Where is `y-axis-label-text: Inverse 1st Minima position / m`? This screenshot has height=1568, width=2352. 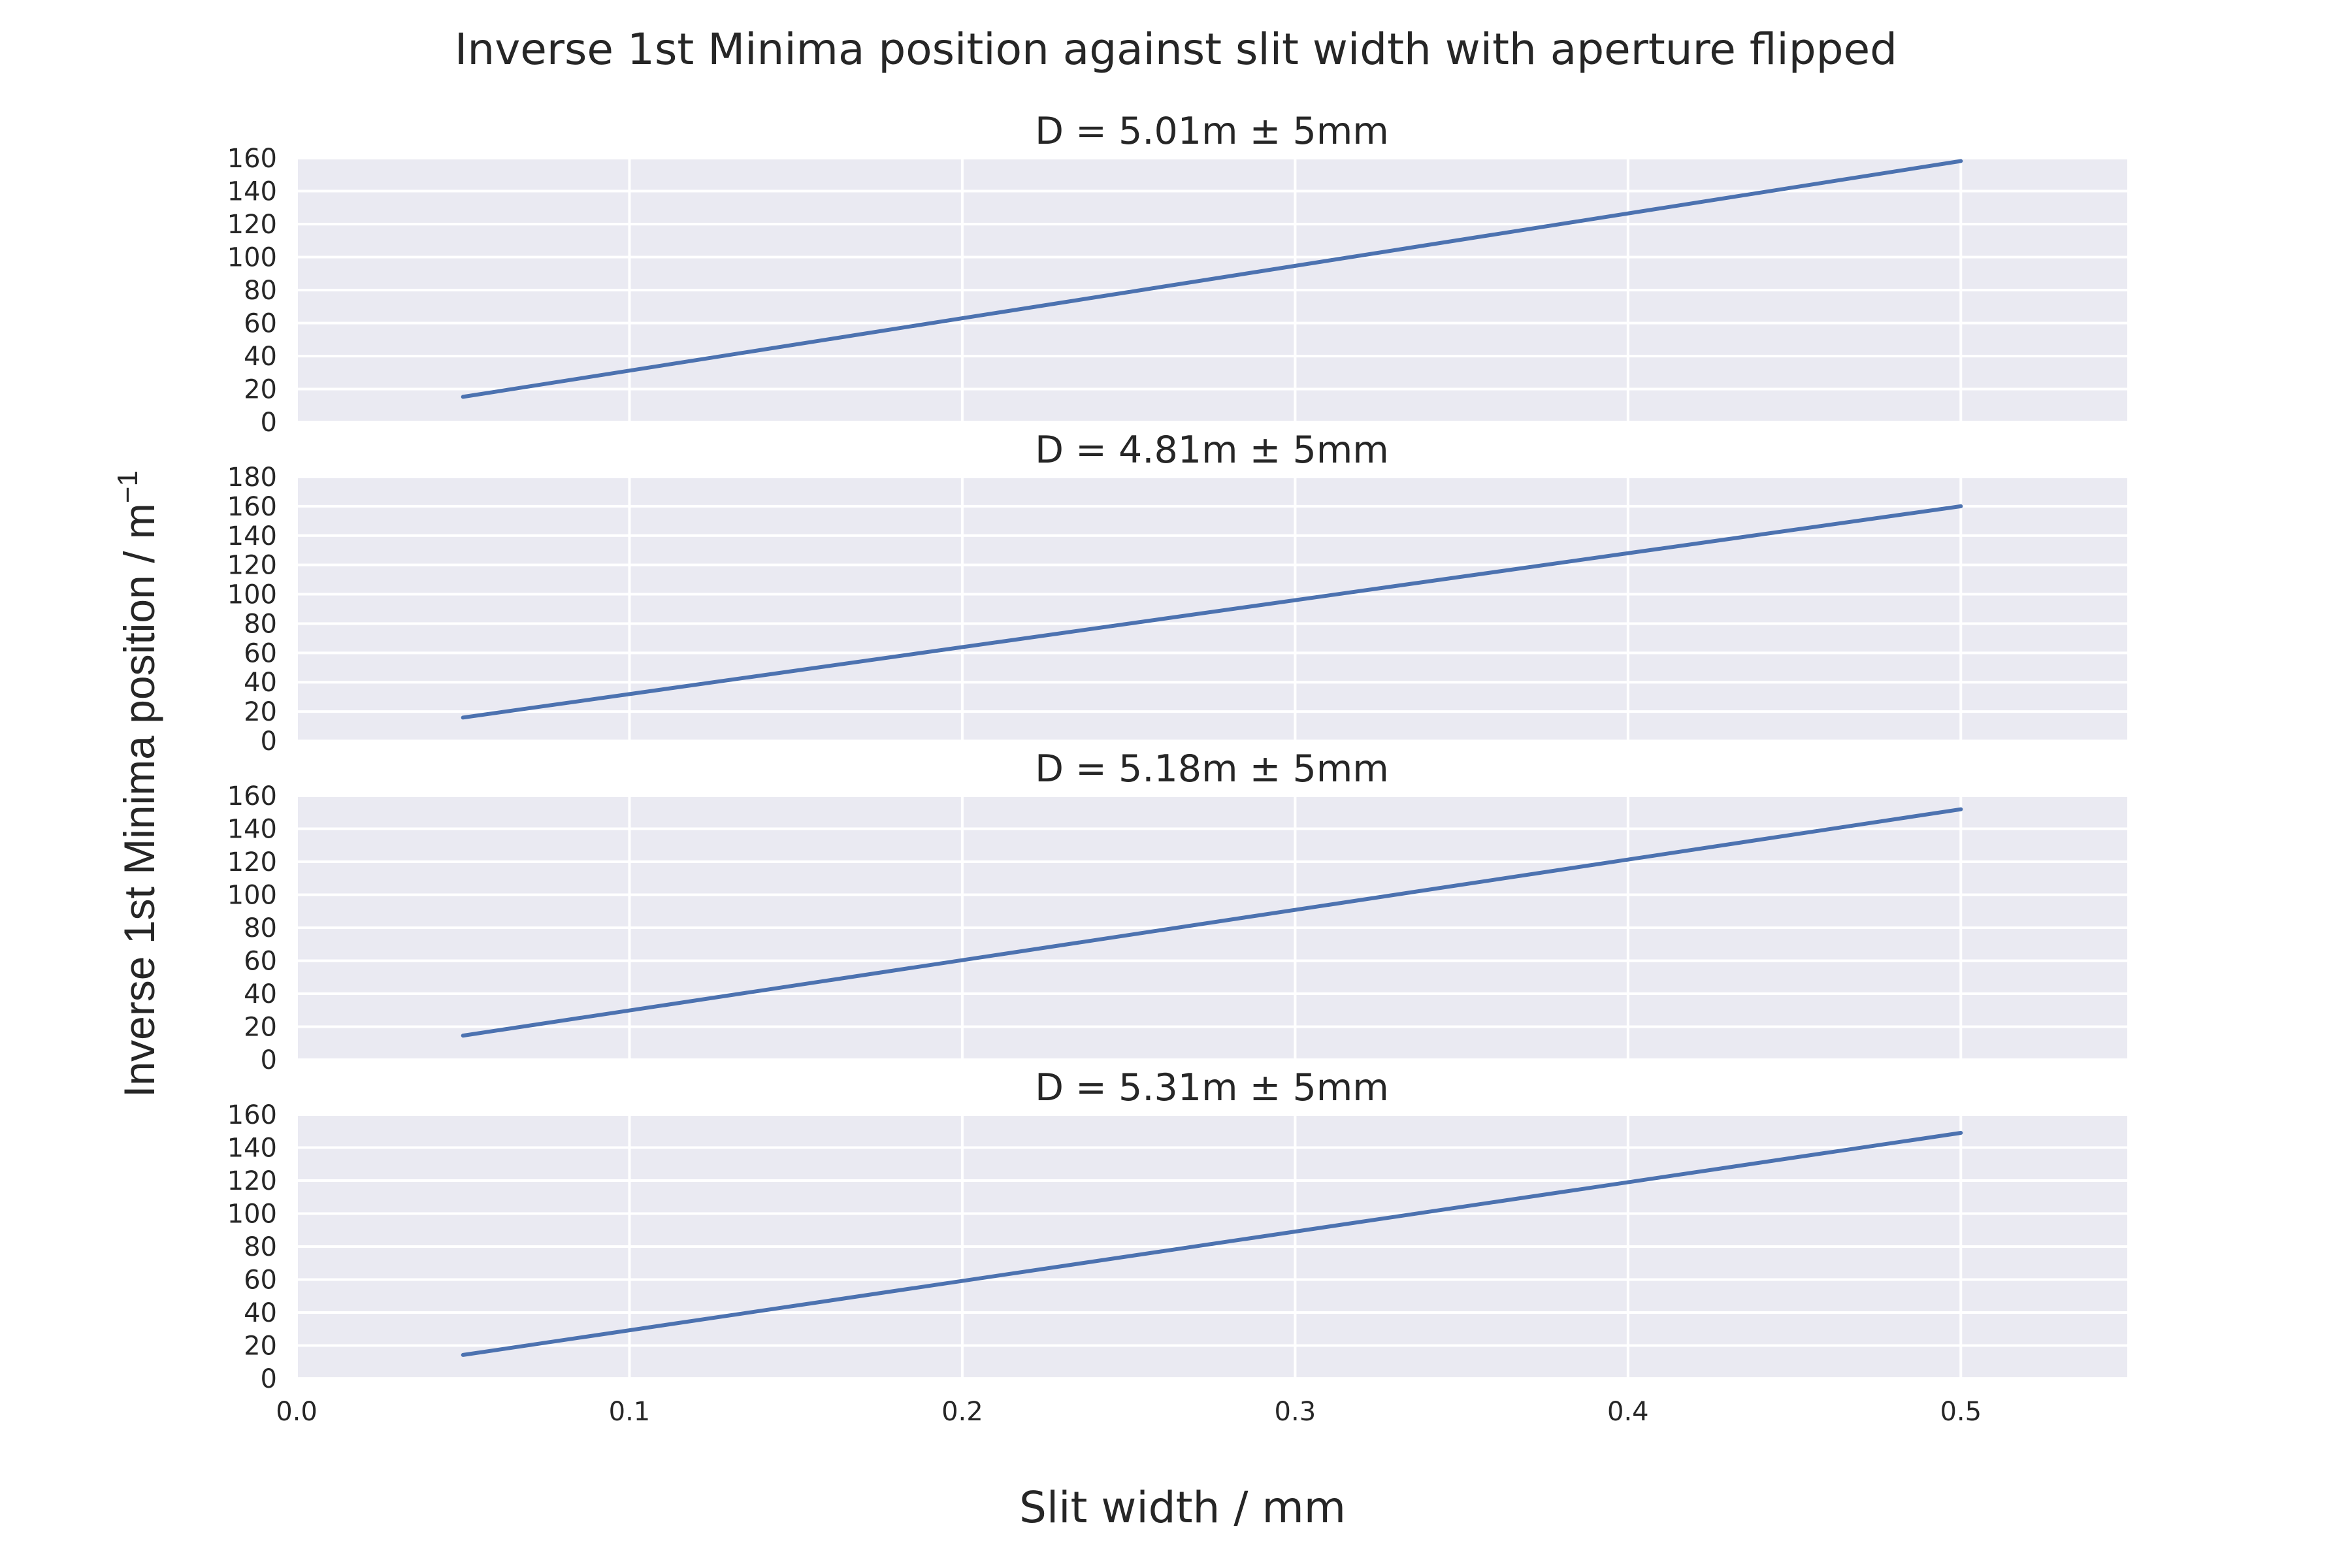 y-axis-label-text: Inverse 1st Minima position / m is located at coordinates (139, 800).